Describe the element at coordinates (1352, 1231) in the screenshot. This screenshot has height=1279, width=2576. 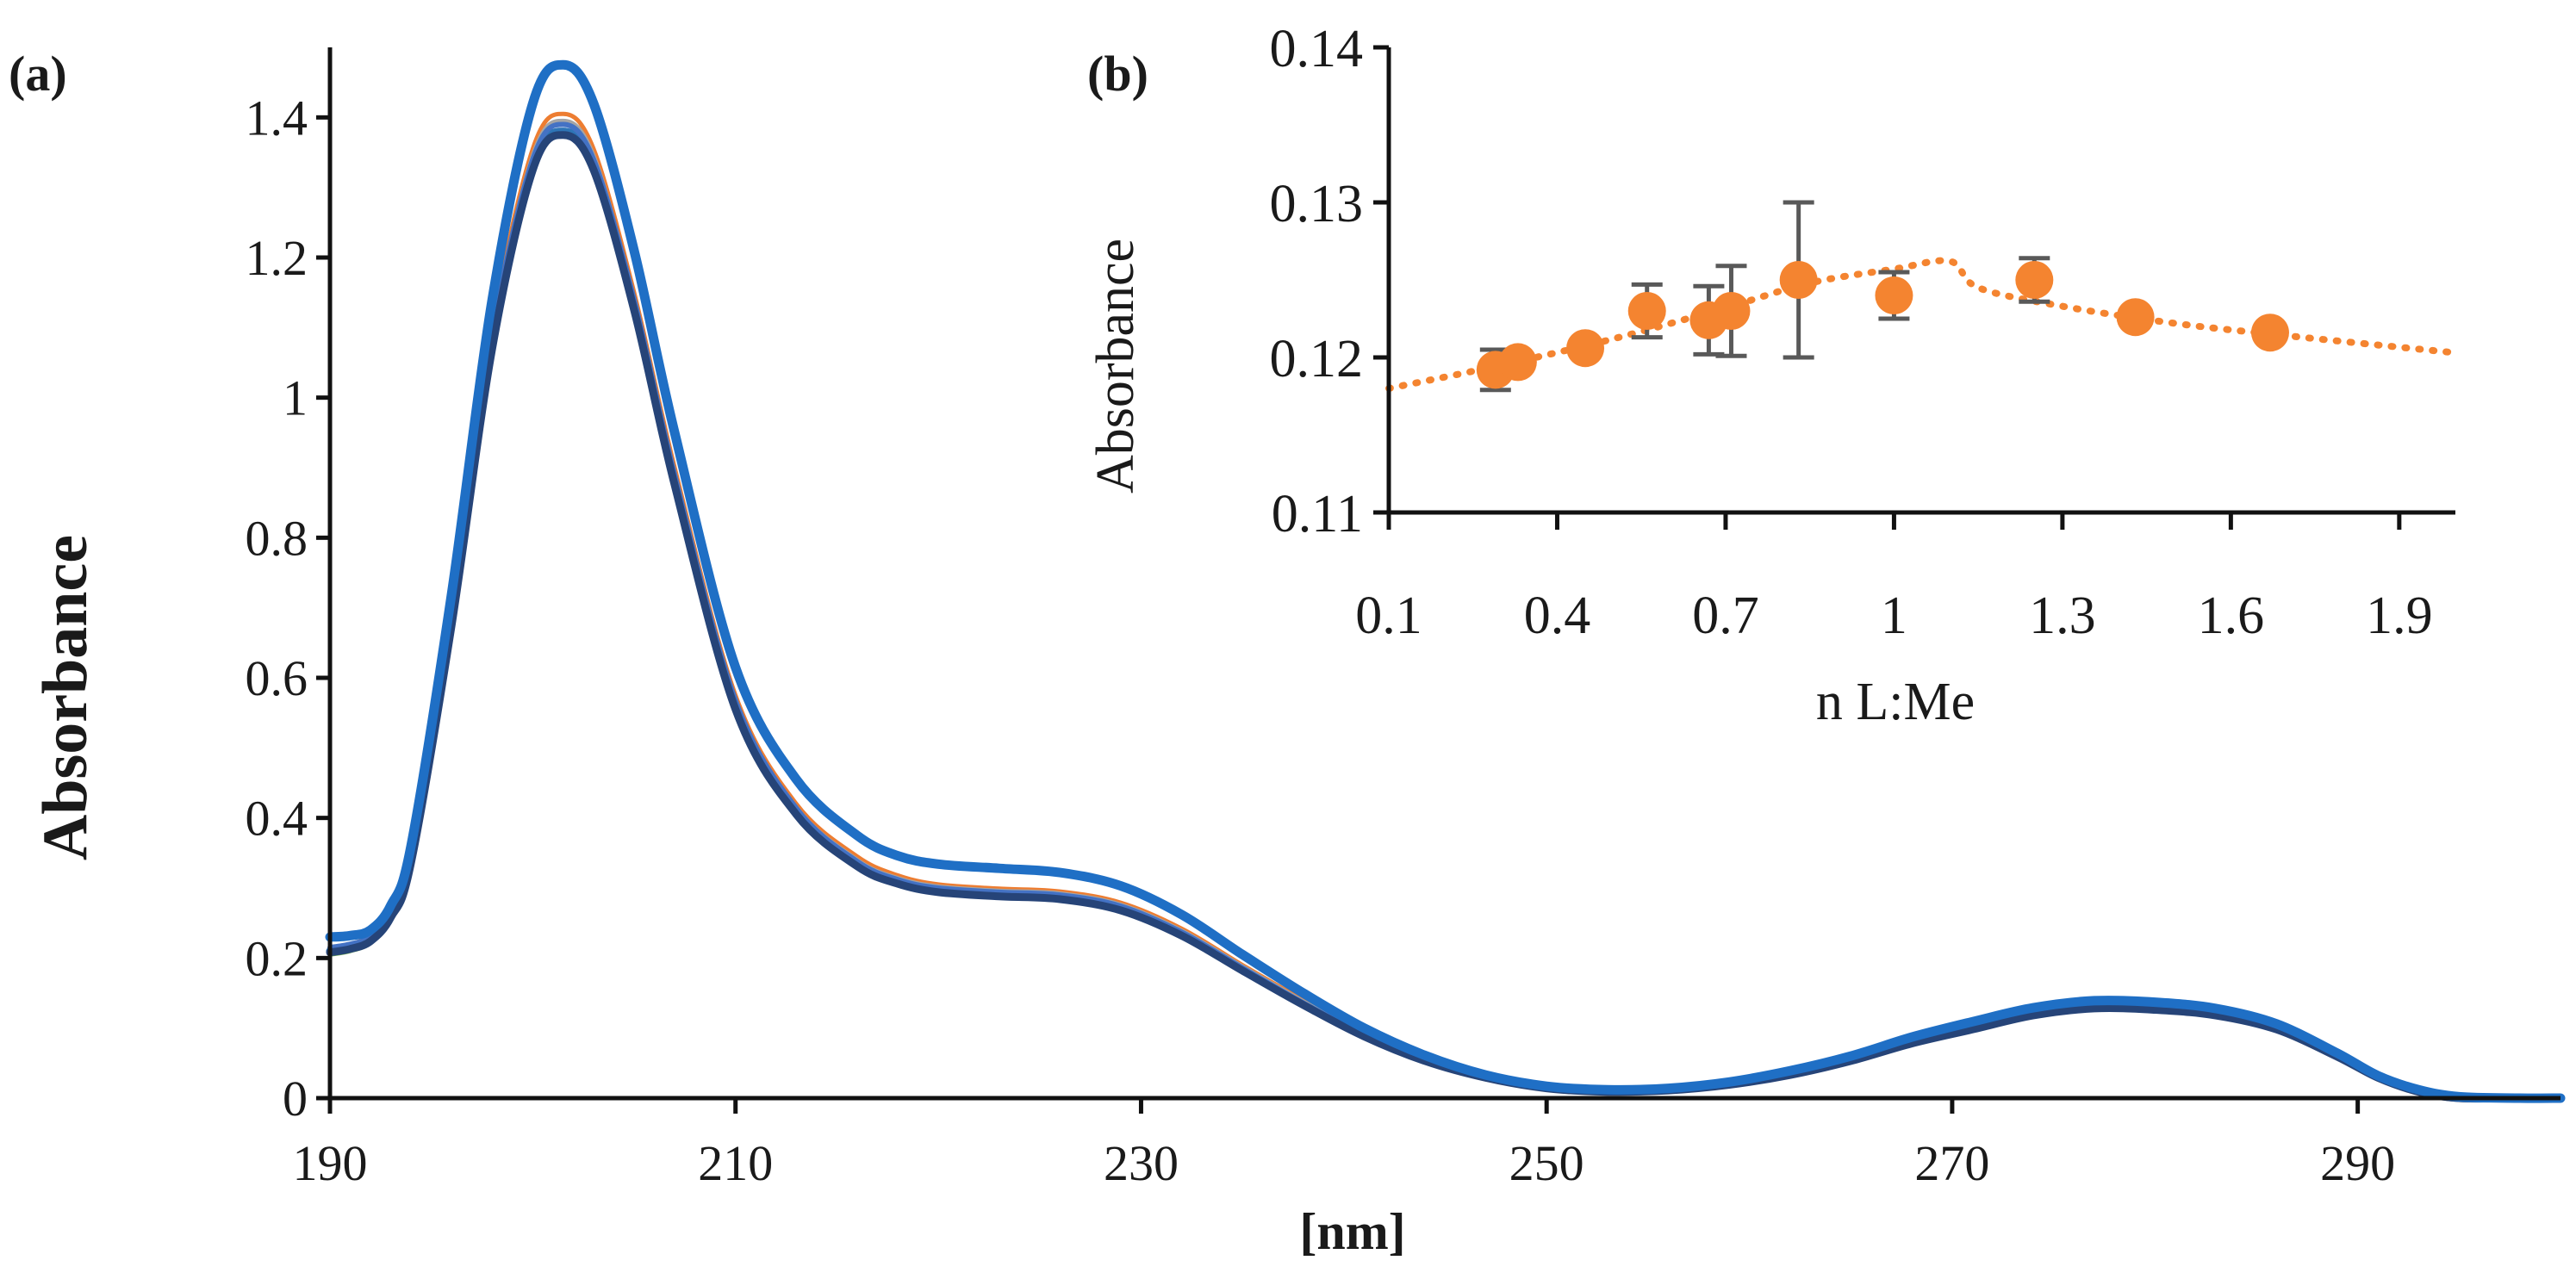
I see `panel-a-xlabel: [nm]` at that location.